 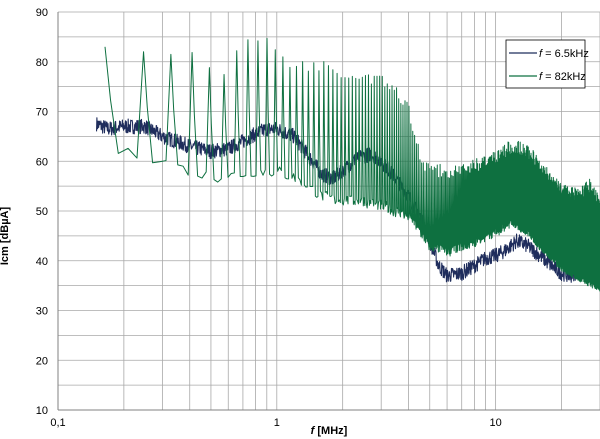 What do you see at coordinates (42, 212) in the screenshot?
I see `y-tick-label: 50` at bounding box center [42, 212].